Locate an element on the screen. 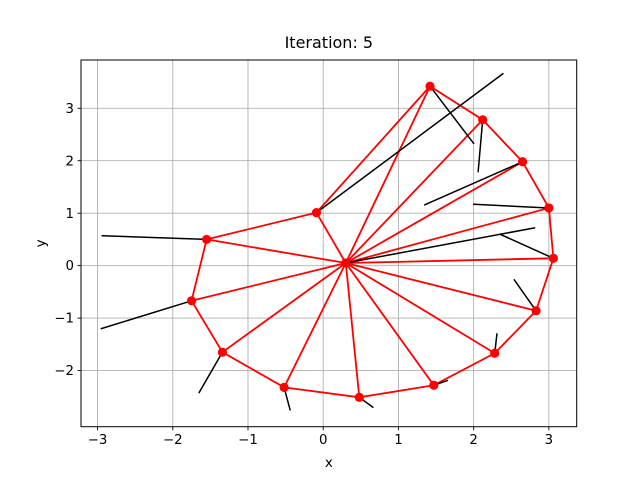 This screenshot has width=640, height=480. y-tick-label: 2 is located at coordinates (70, 161).